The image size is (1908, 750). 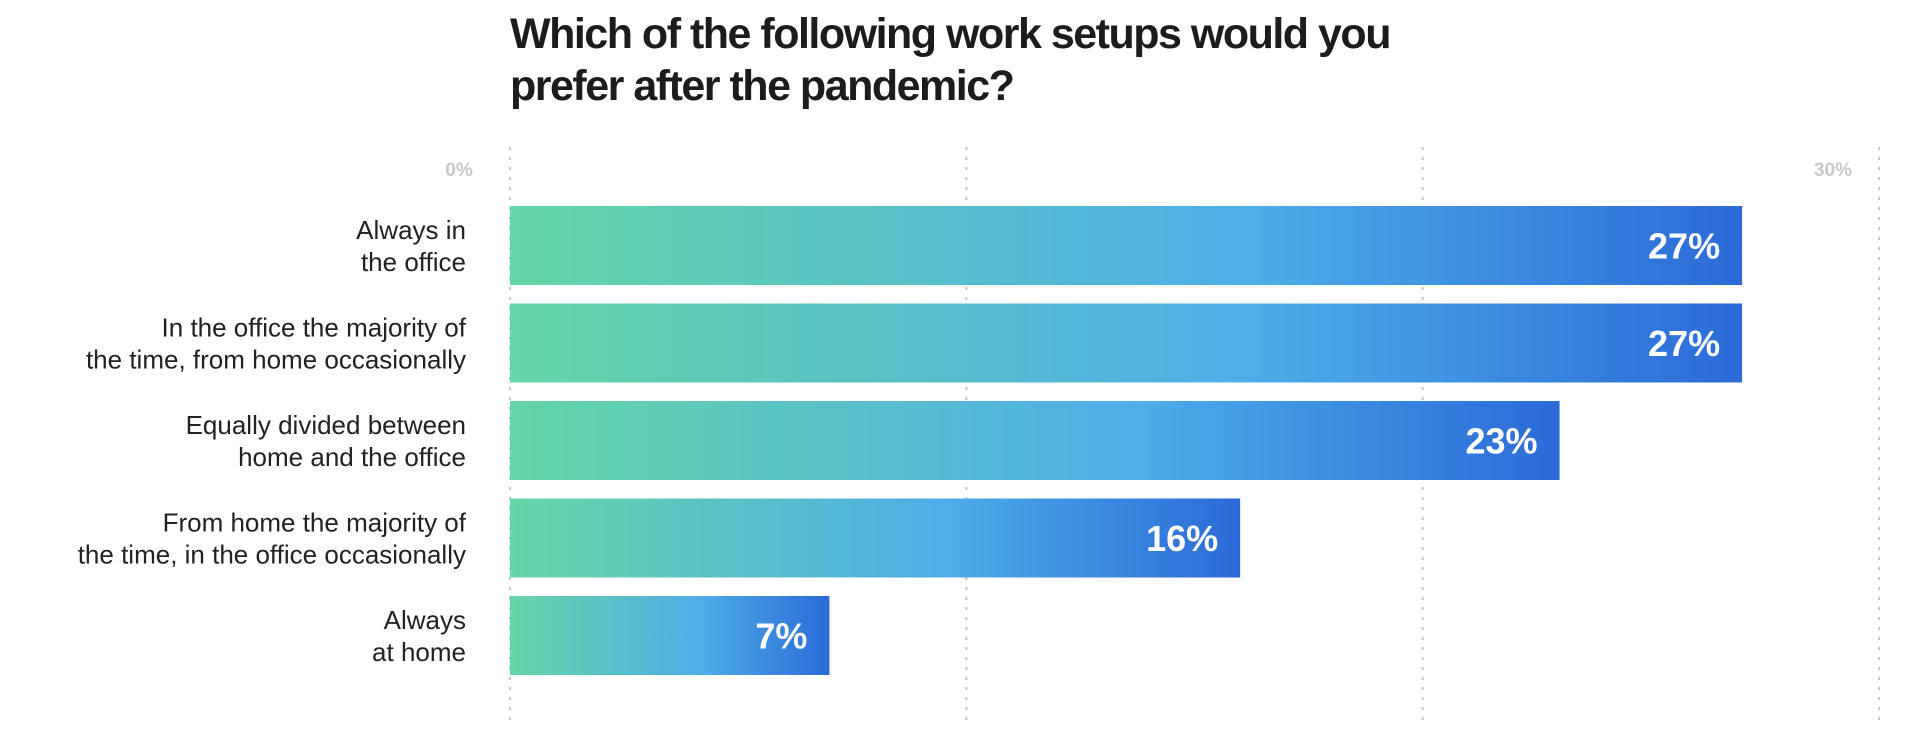 I want to click on chart-title-line-2: prefer after the pandemic?, so click(x=762, y=86).